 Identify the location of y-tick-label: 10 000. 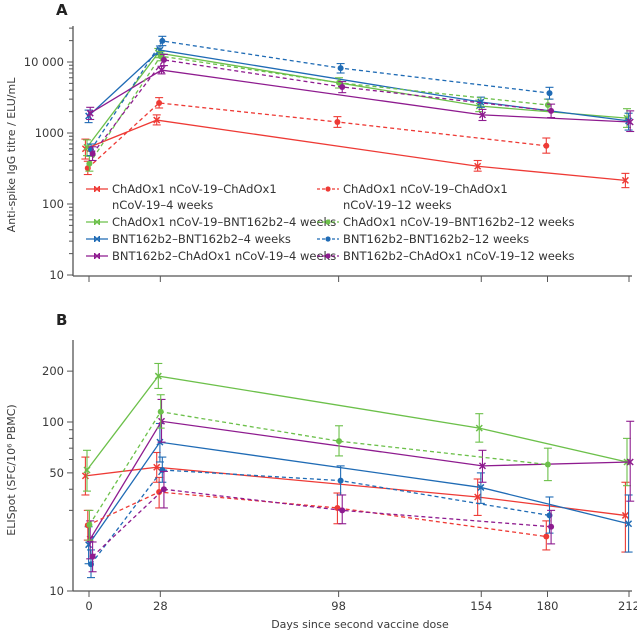
(44, 62).